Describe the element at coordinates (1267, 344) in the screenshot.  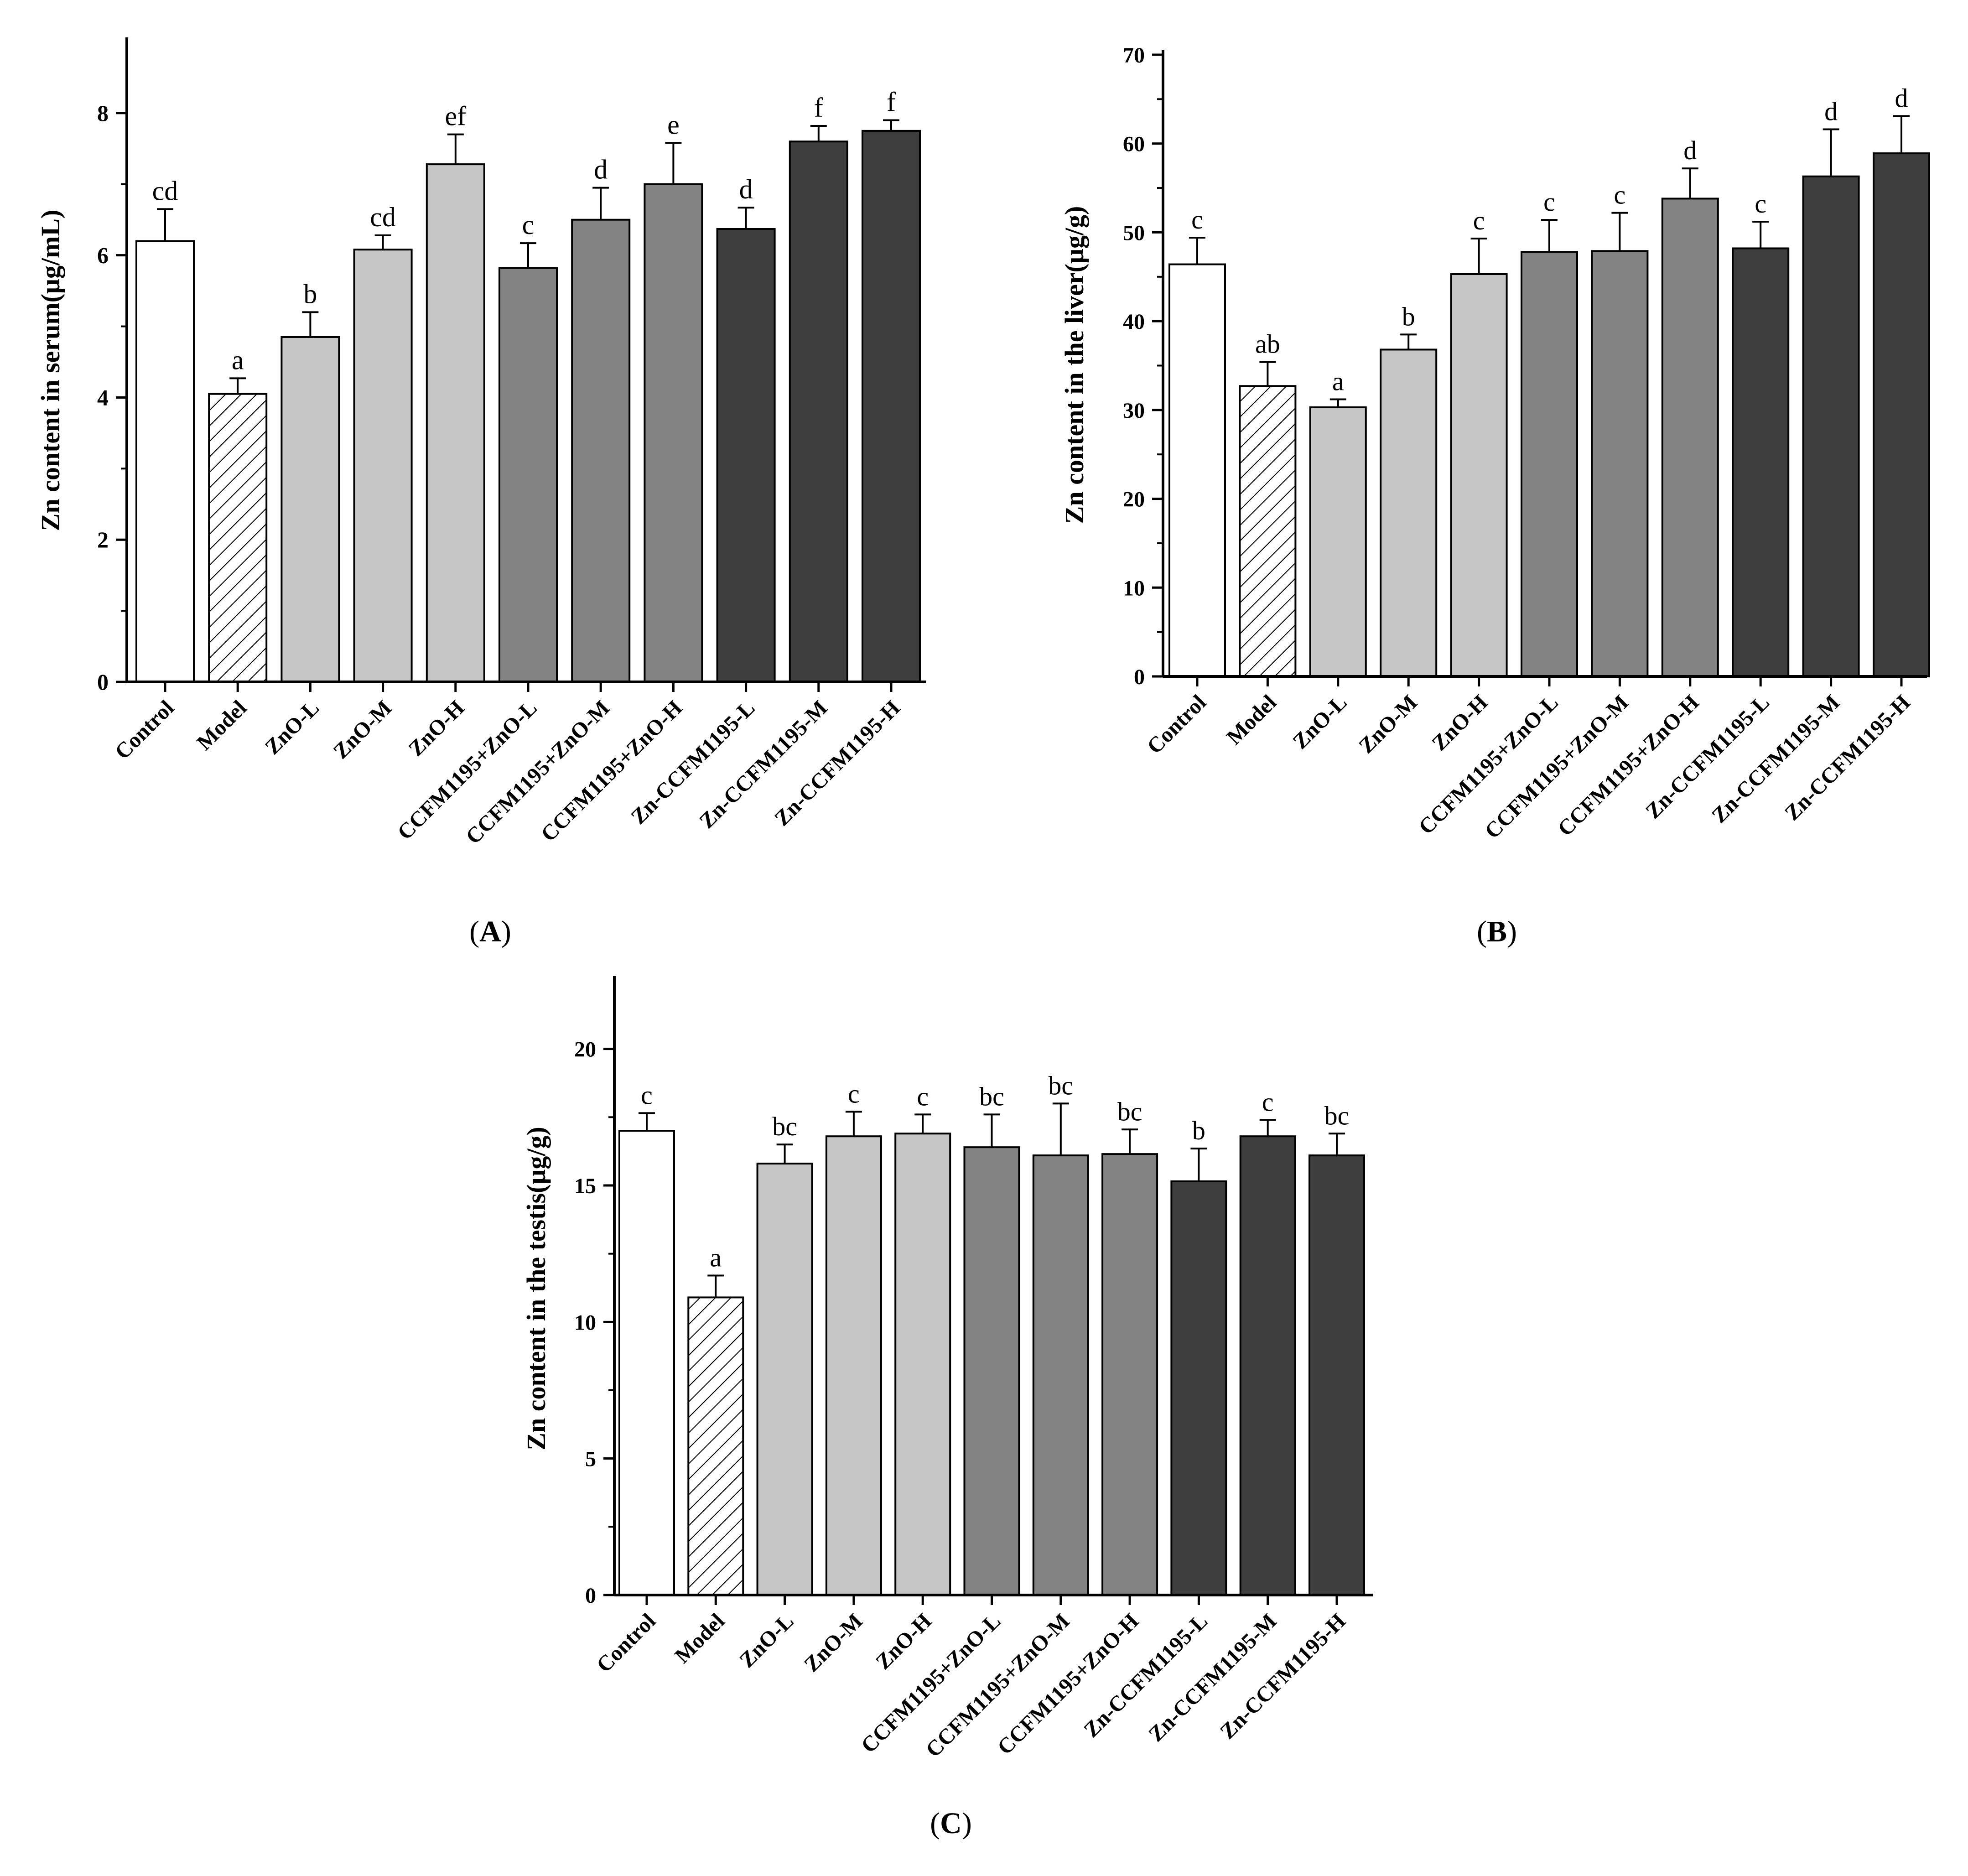
I see `significance-label: ab` at that location.